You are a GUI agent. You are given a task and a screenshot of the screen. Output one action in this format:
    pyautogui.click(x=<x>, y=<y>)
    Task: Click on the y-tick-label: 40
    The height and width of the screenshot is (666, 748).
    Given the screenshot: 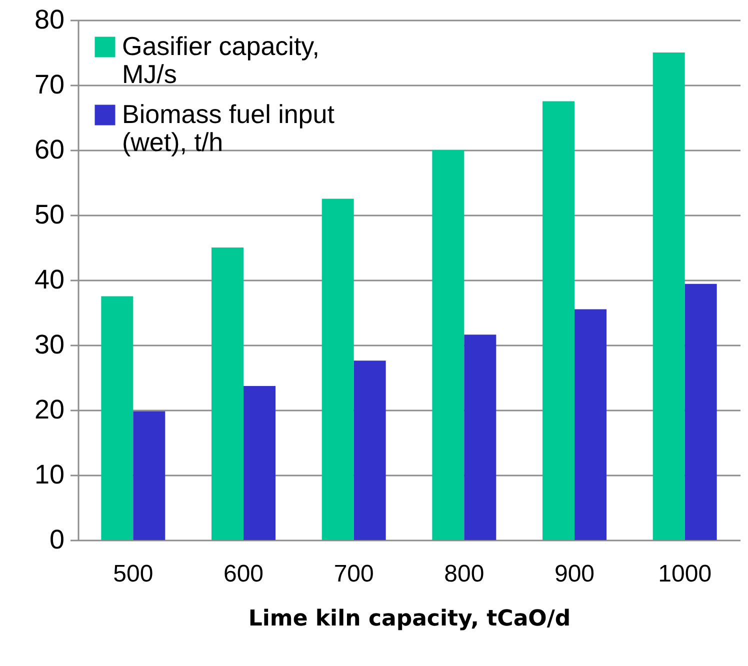 What is the action you would take?
    pyautogui.click(x=49, y=279)
    